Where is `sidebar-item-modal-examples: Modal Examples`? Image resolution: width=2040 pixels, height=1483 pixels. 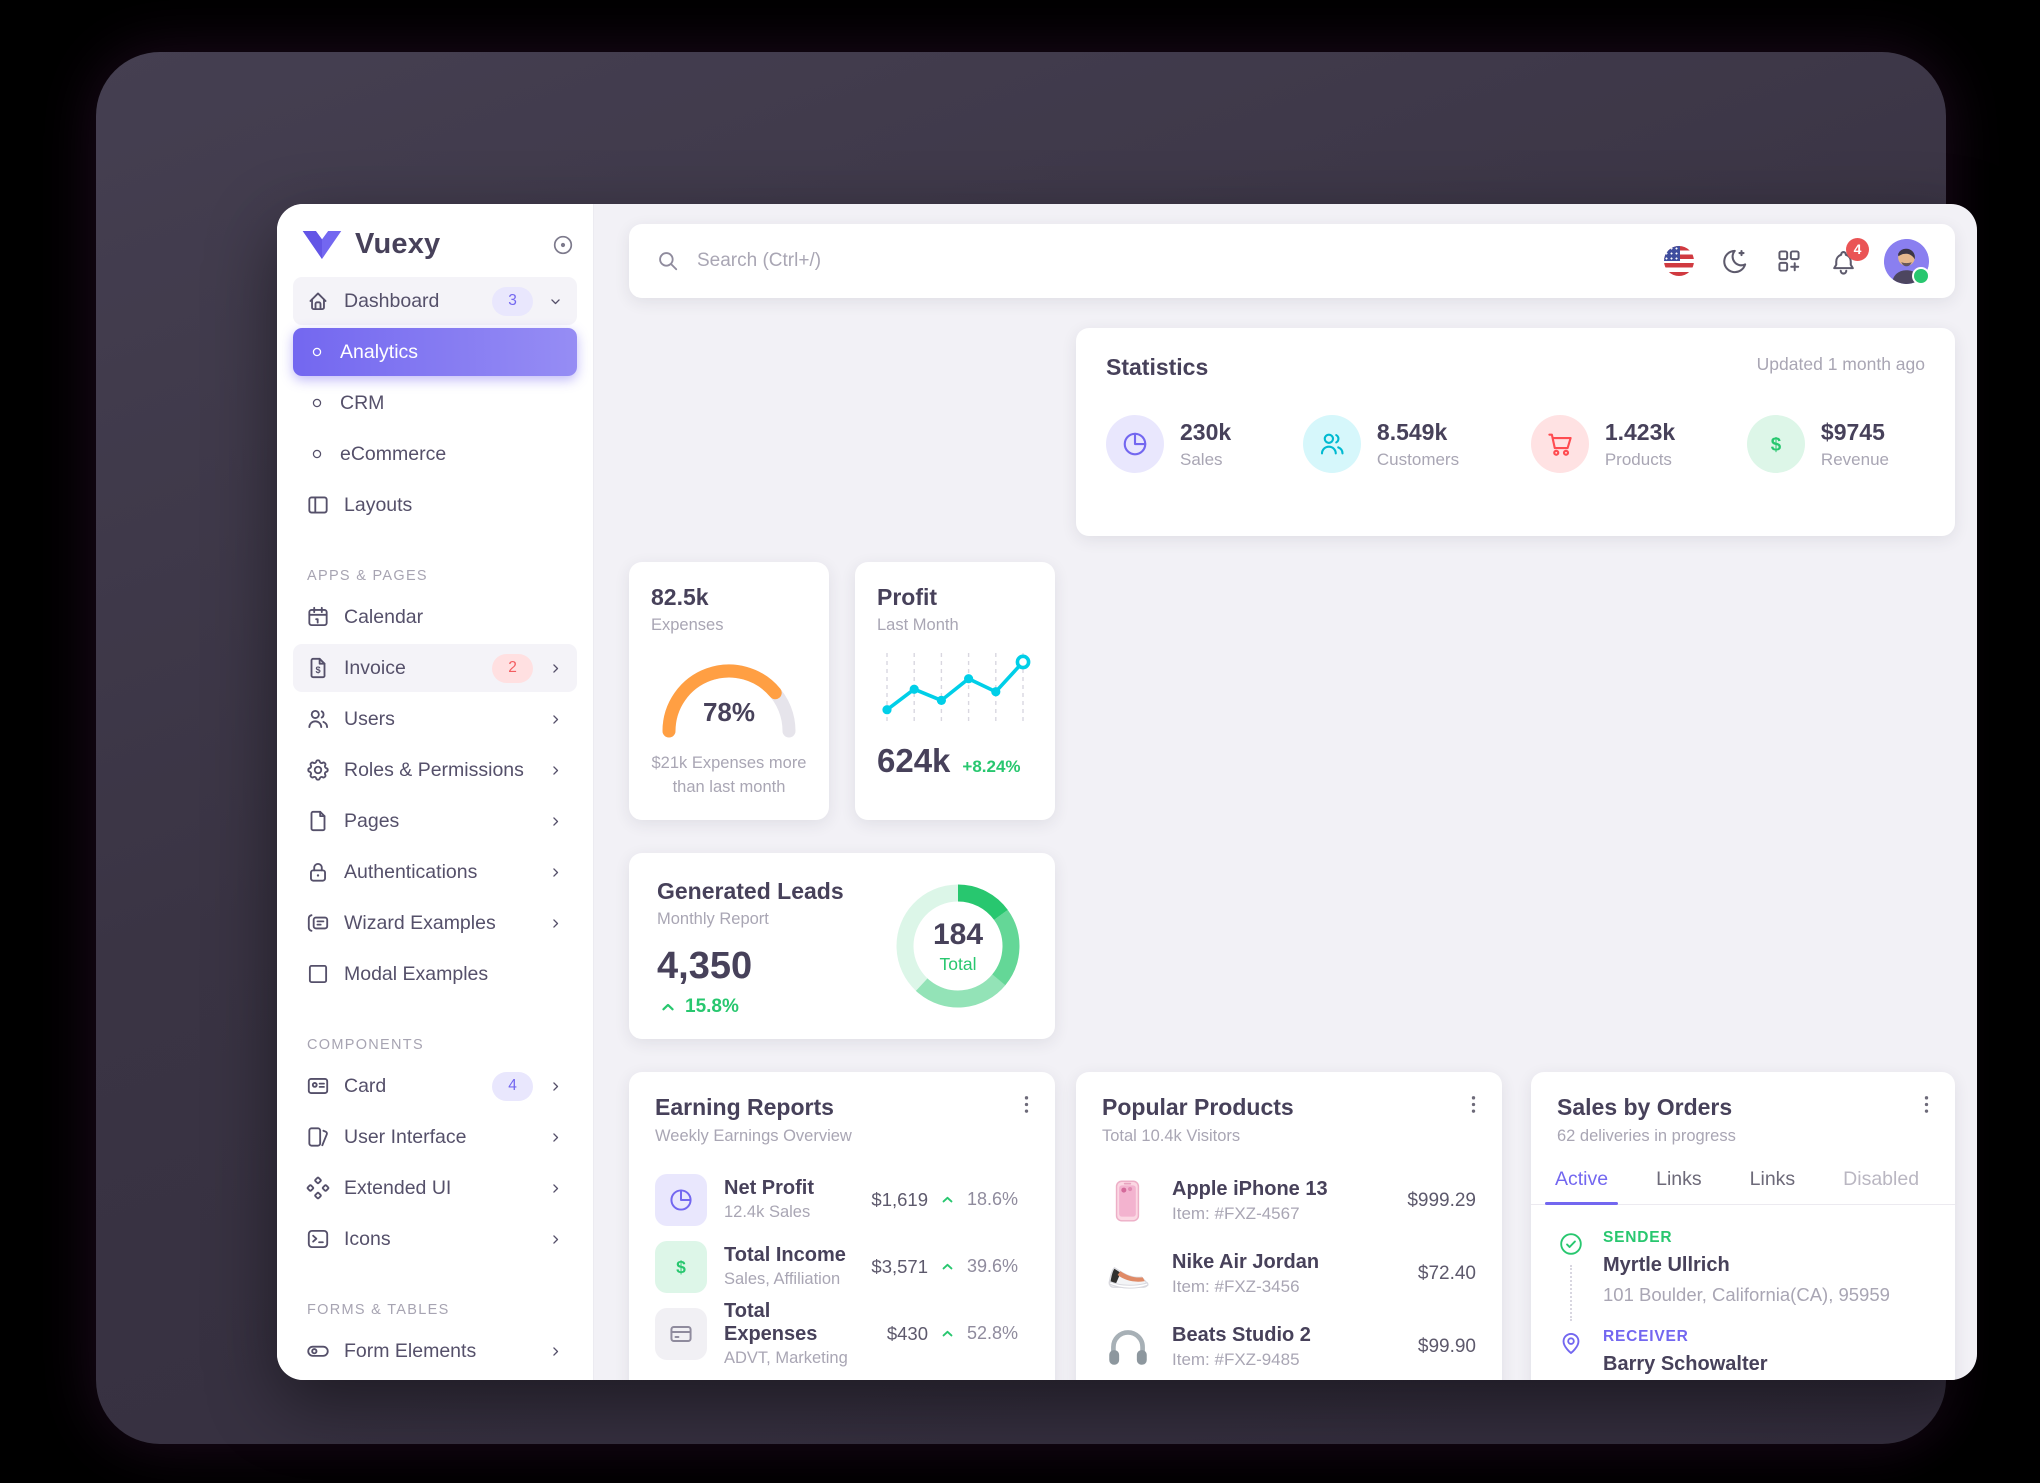
sidebar-item-modal-examples: Modal Examples is located at coordinates (435, 974).